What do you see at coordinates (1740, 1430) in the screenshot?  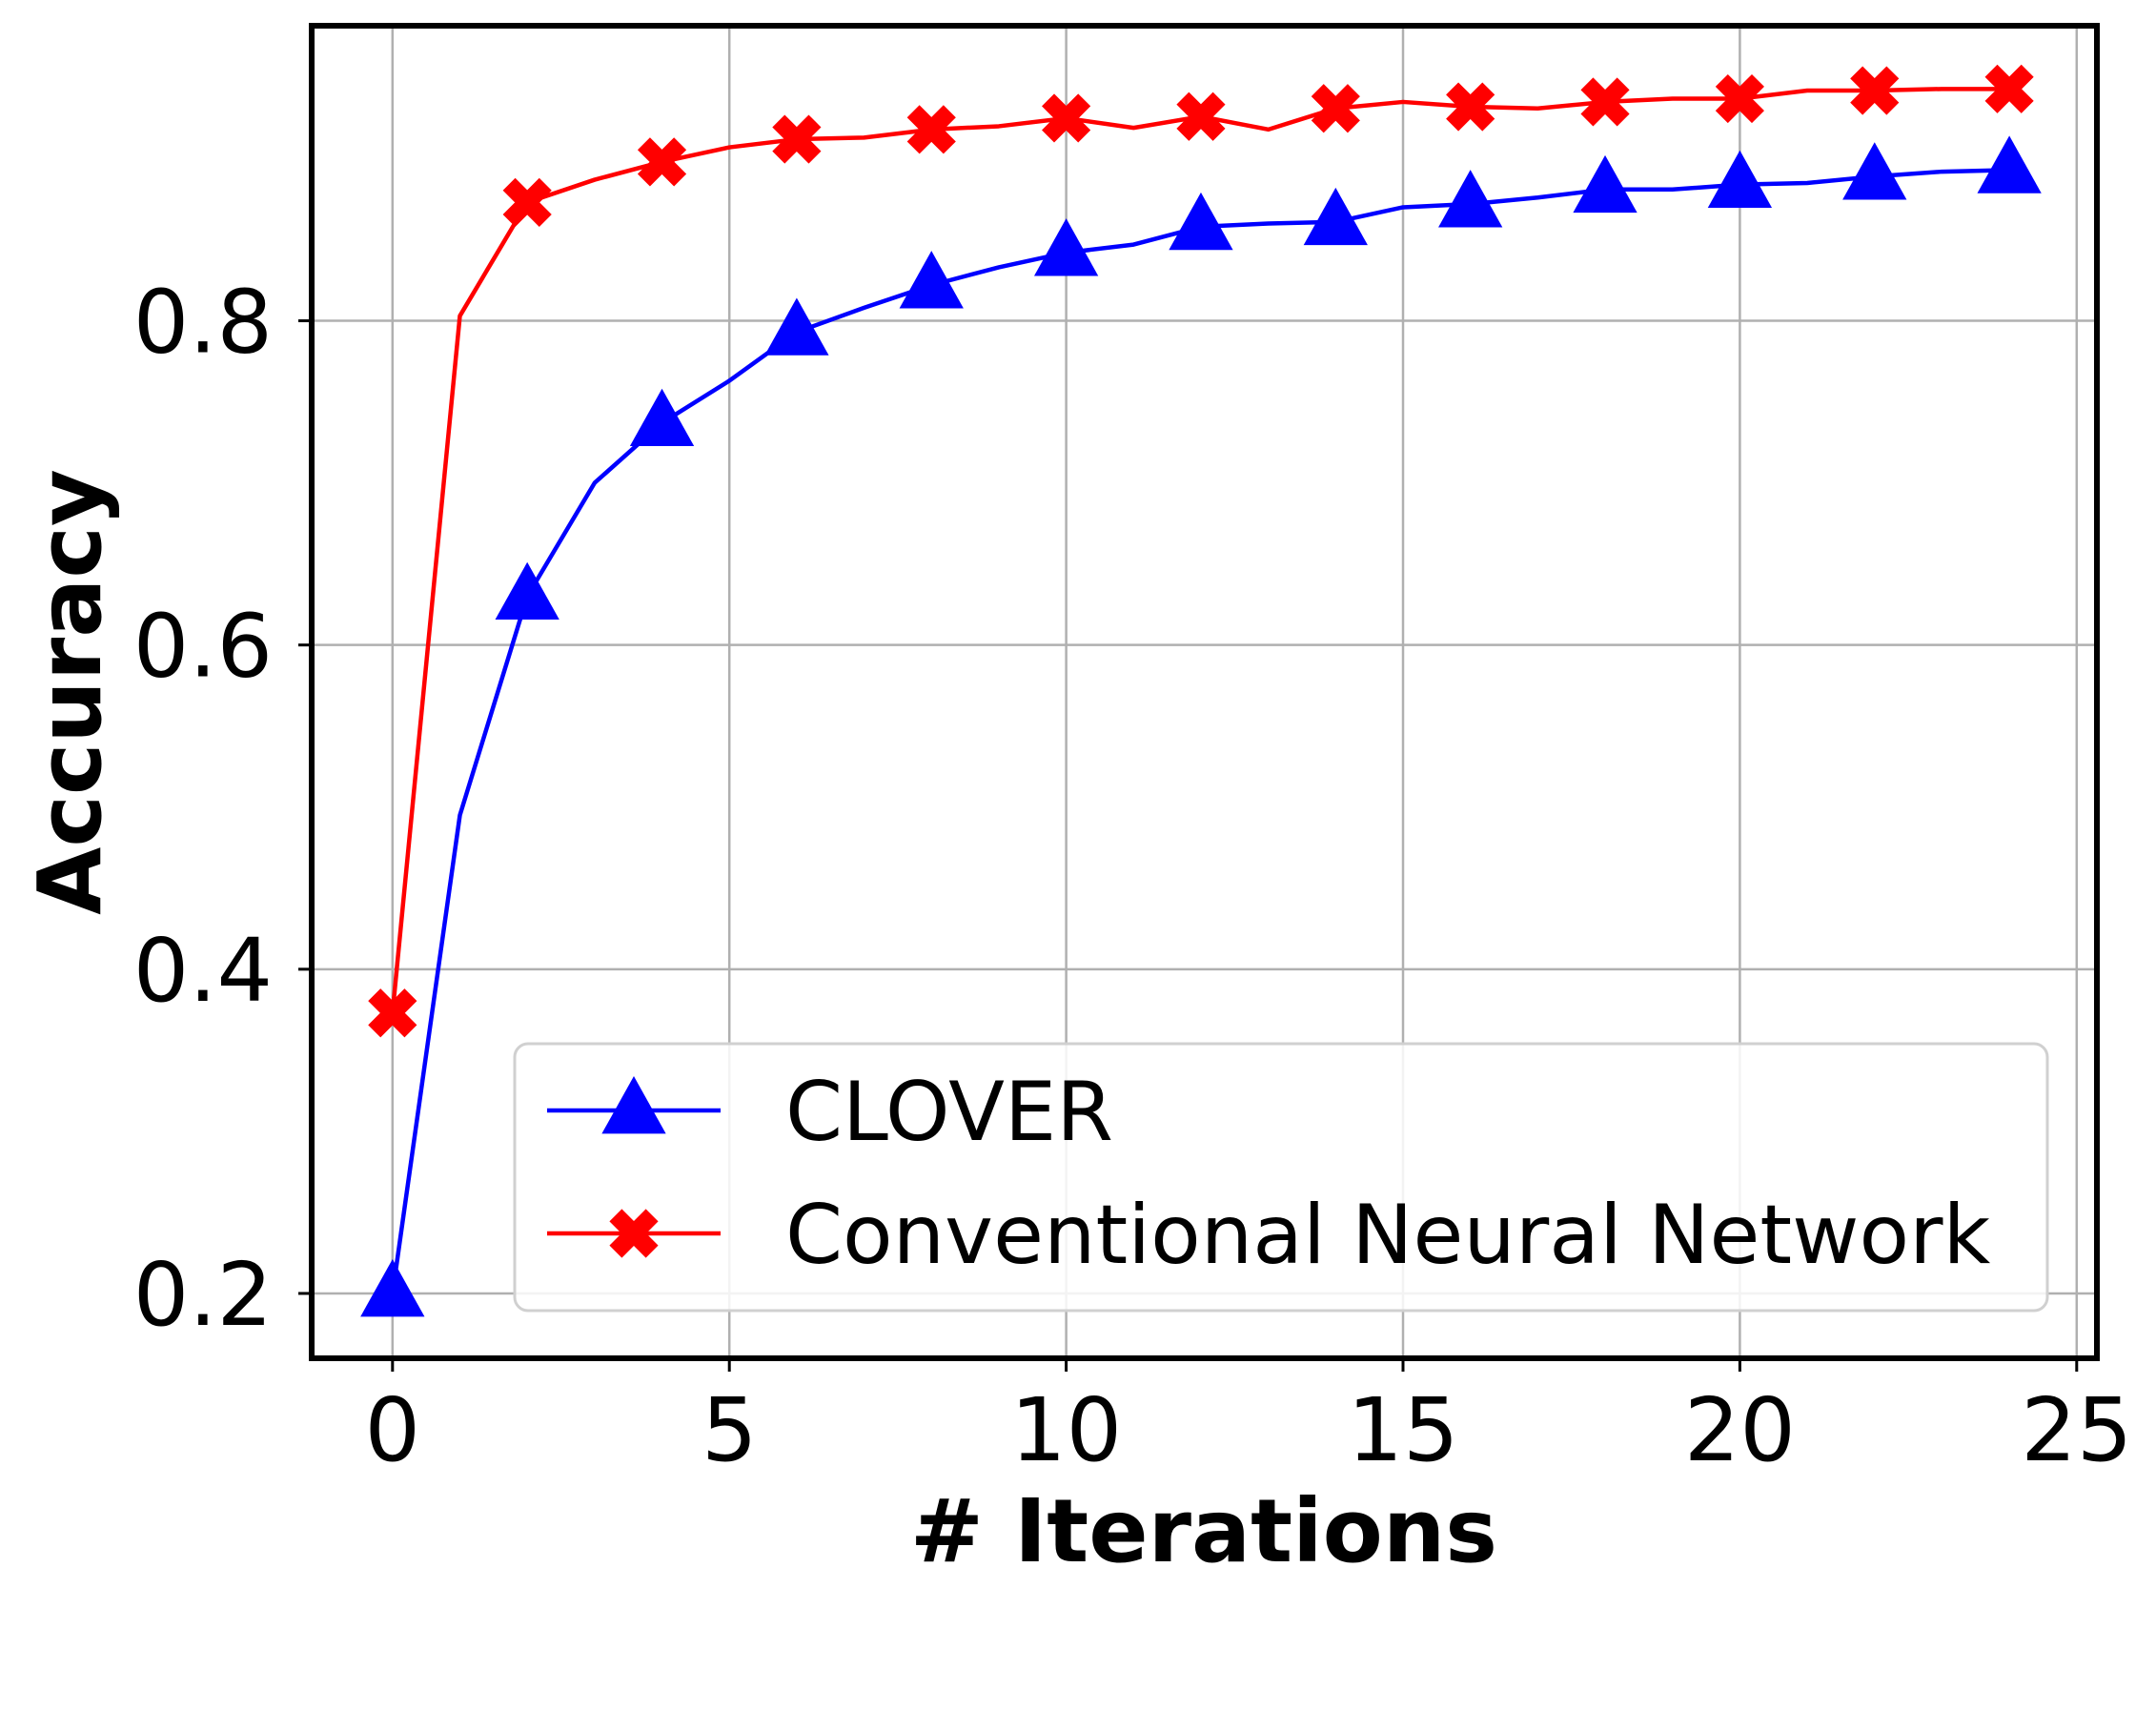 I see `x-tick-label: 20` at bounding box center [1740, 1430].